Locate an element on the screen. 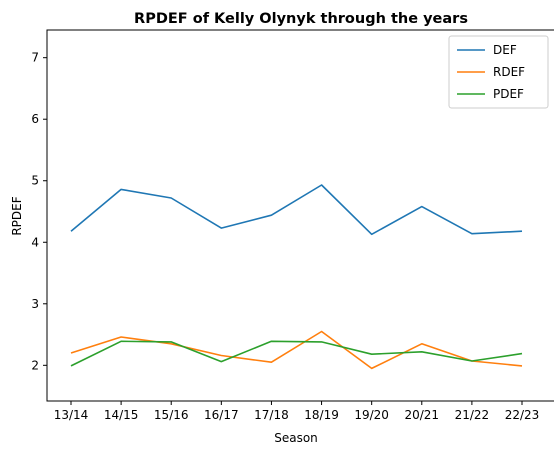 The width and height of the screenshot is (554, 455). x-tick-label: 17/18 is located at coordinates (271, 415).